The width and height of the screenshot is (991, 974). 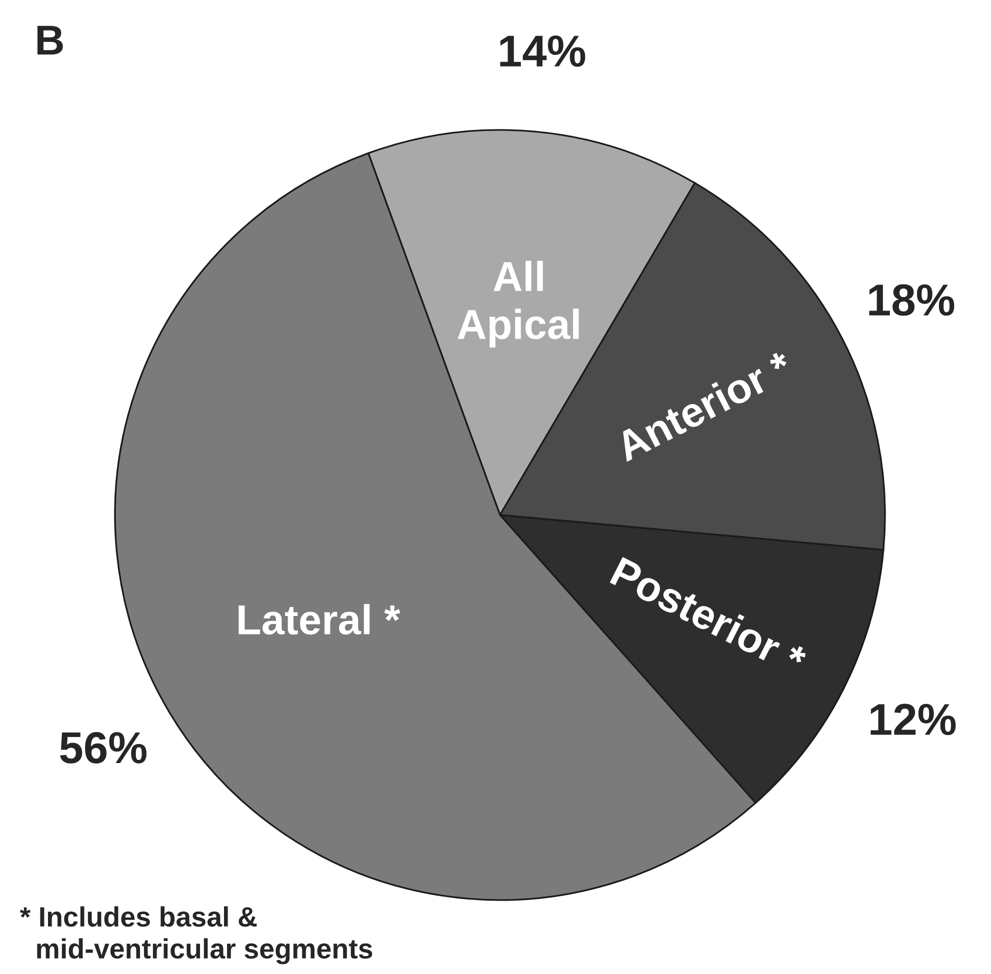 I want to click on slice-label: Lateral *, so click(x=319, y=619).